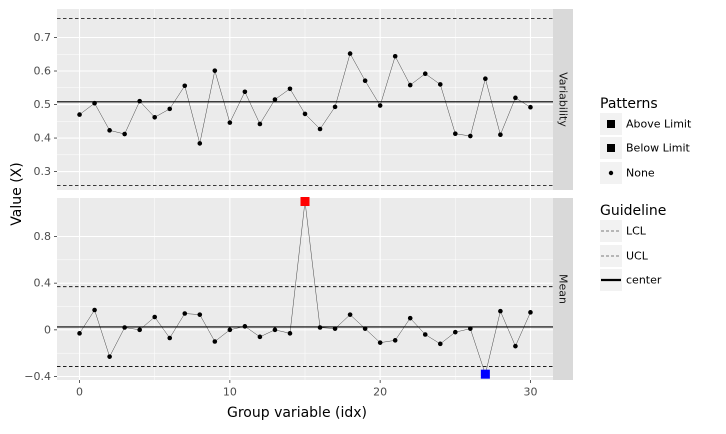  I want to click on y-axis-title: Value (X), so click(17, 193).